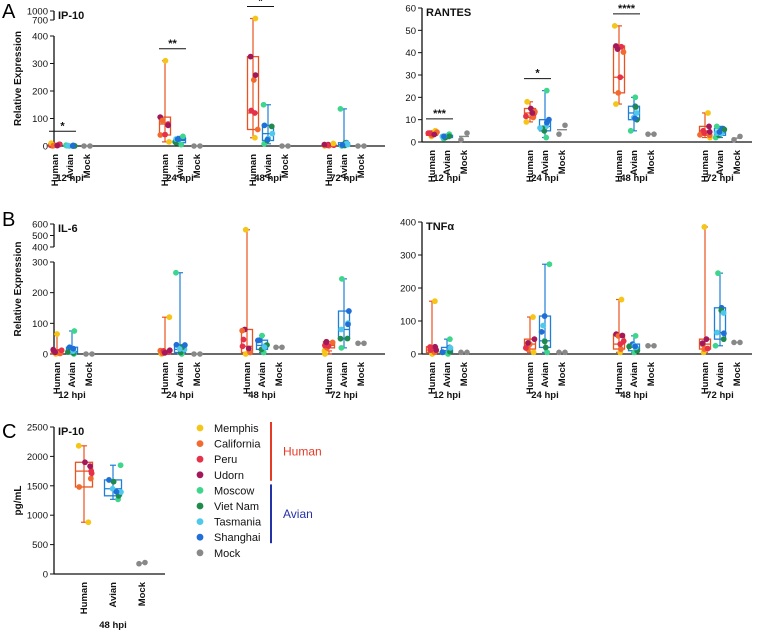  I want to click on chart-title: IL-6, so click(68, 229).